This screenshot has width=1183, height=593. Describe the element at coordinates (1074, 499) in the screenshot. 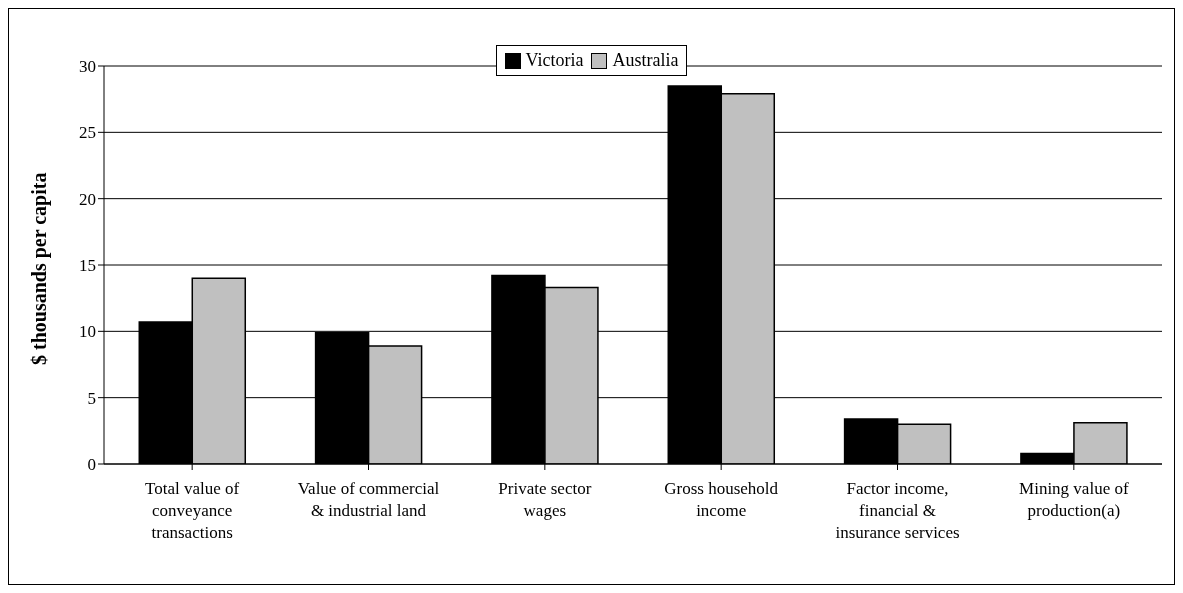

I see `x-tick-label: Mining value of production(a)` at that location.